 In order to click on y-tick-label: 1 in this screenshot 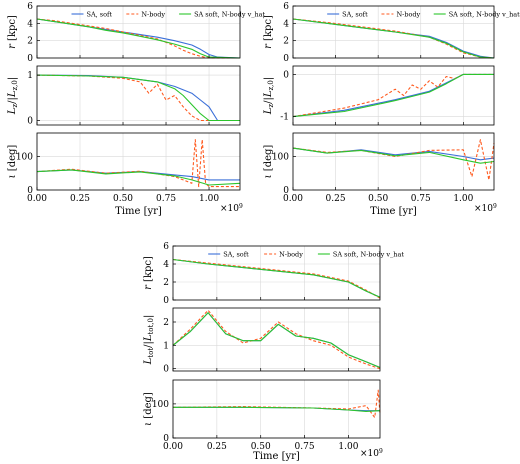, I will do `click(166, 346)`.